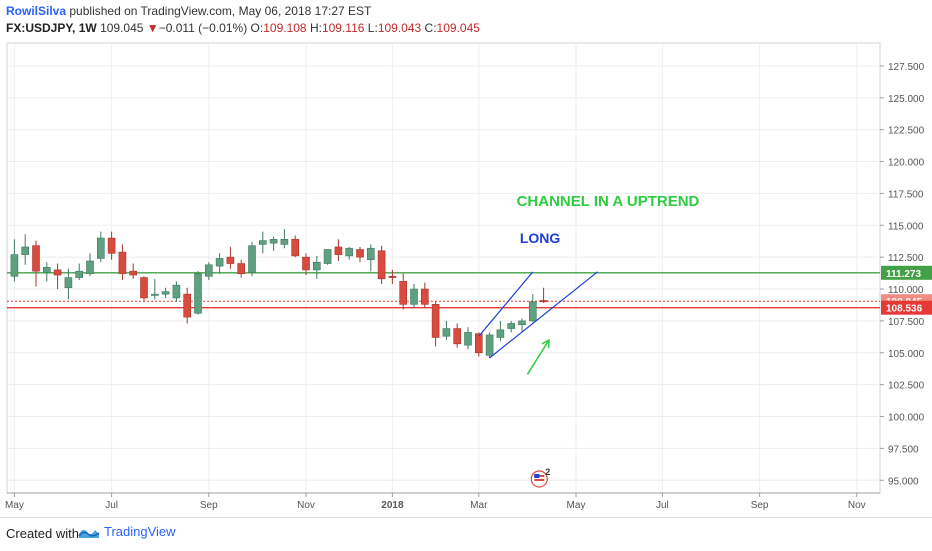 The height and width of the screenshot is (551, 932). Describe the element at coordinates (906, 258) in the screenshot. I see `y-tick-label: 112.500` at that location.